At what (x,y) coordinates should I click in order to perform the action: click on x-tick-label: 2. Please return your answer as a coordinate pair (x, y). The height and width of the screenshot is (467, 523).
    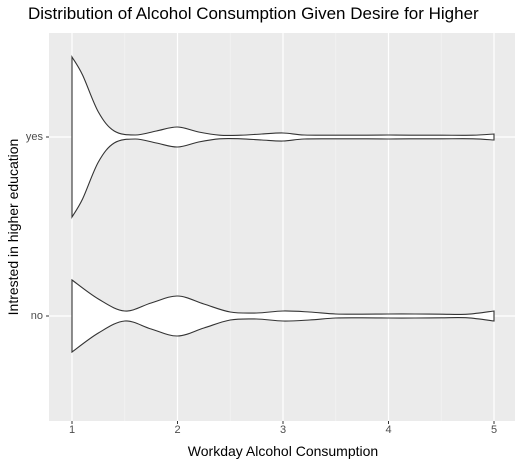
    Looking at the image, I should click on (177, 430).